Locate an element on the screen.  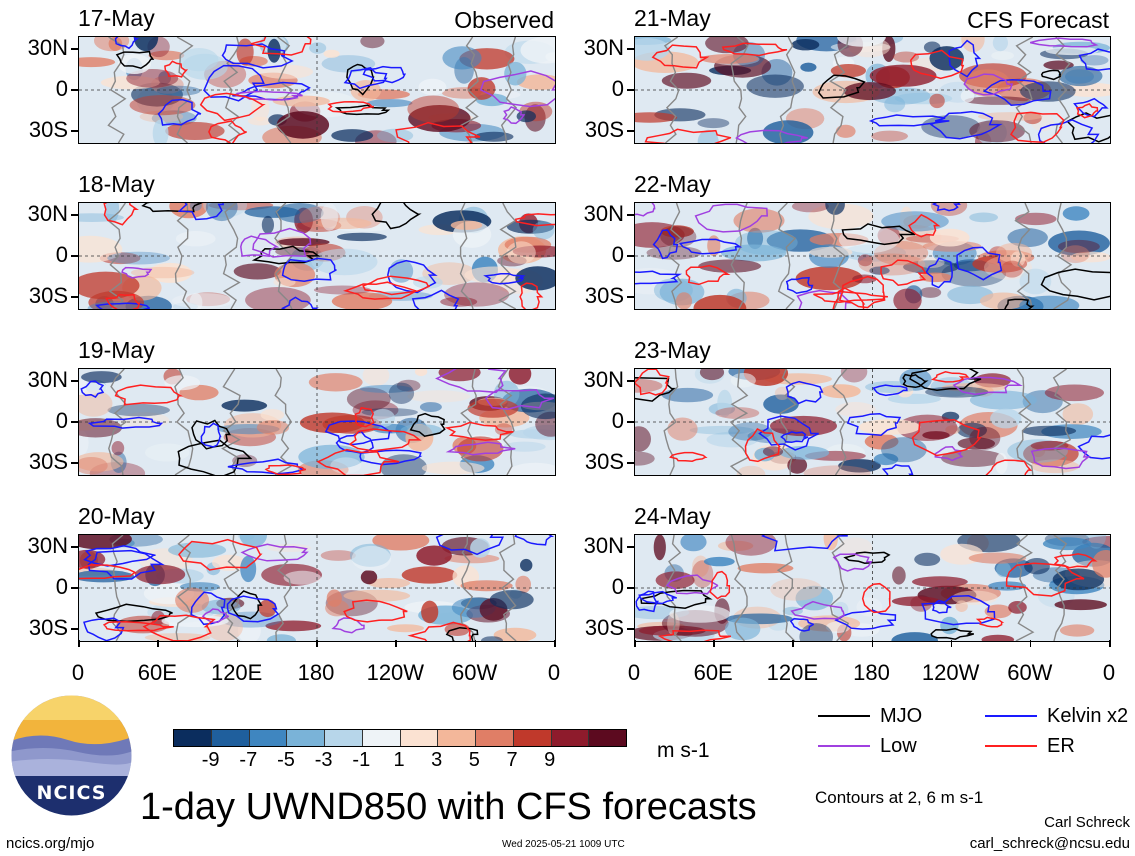
lon-tick is located at coordinates (396, 643).